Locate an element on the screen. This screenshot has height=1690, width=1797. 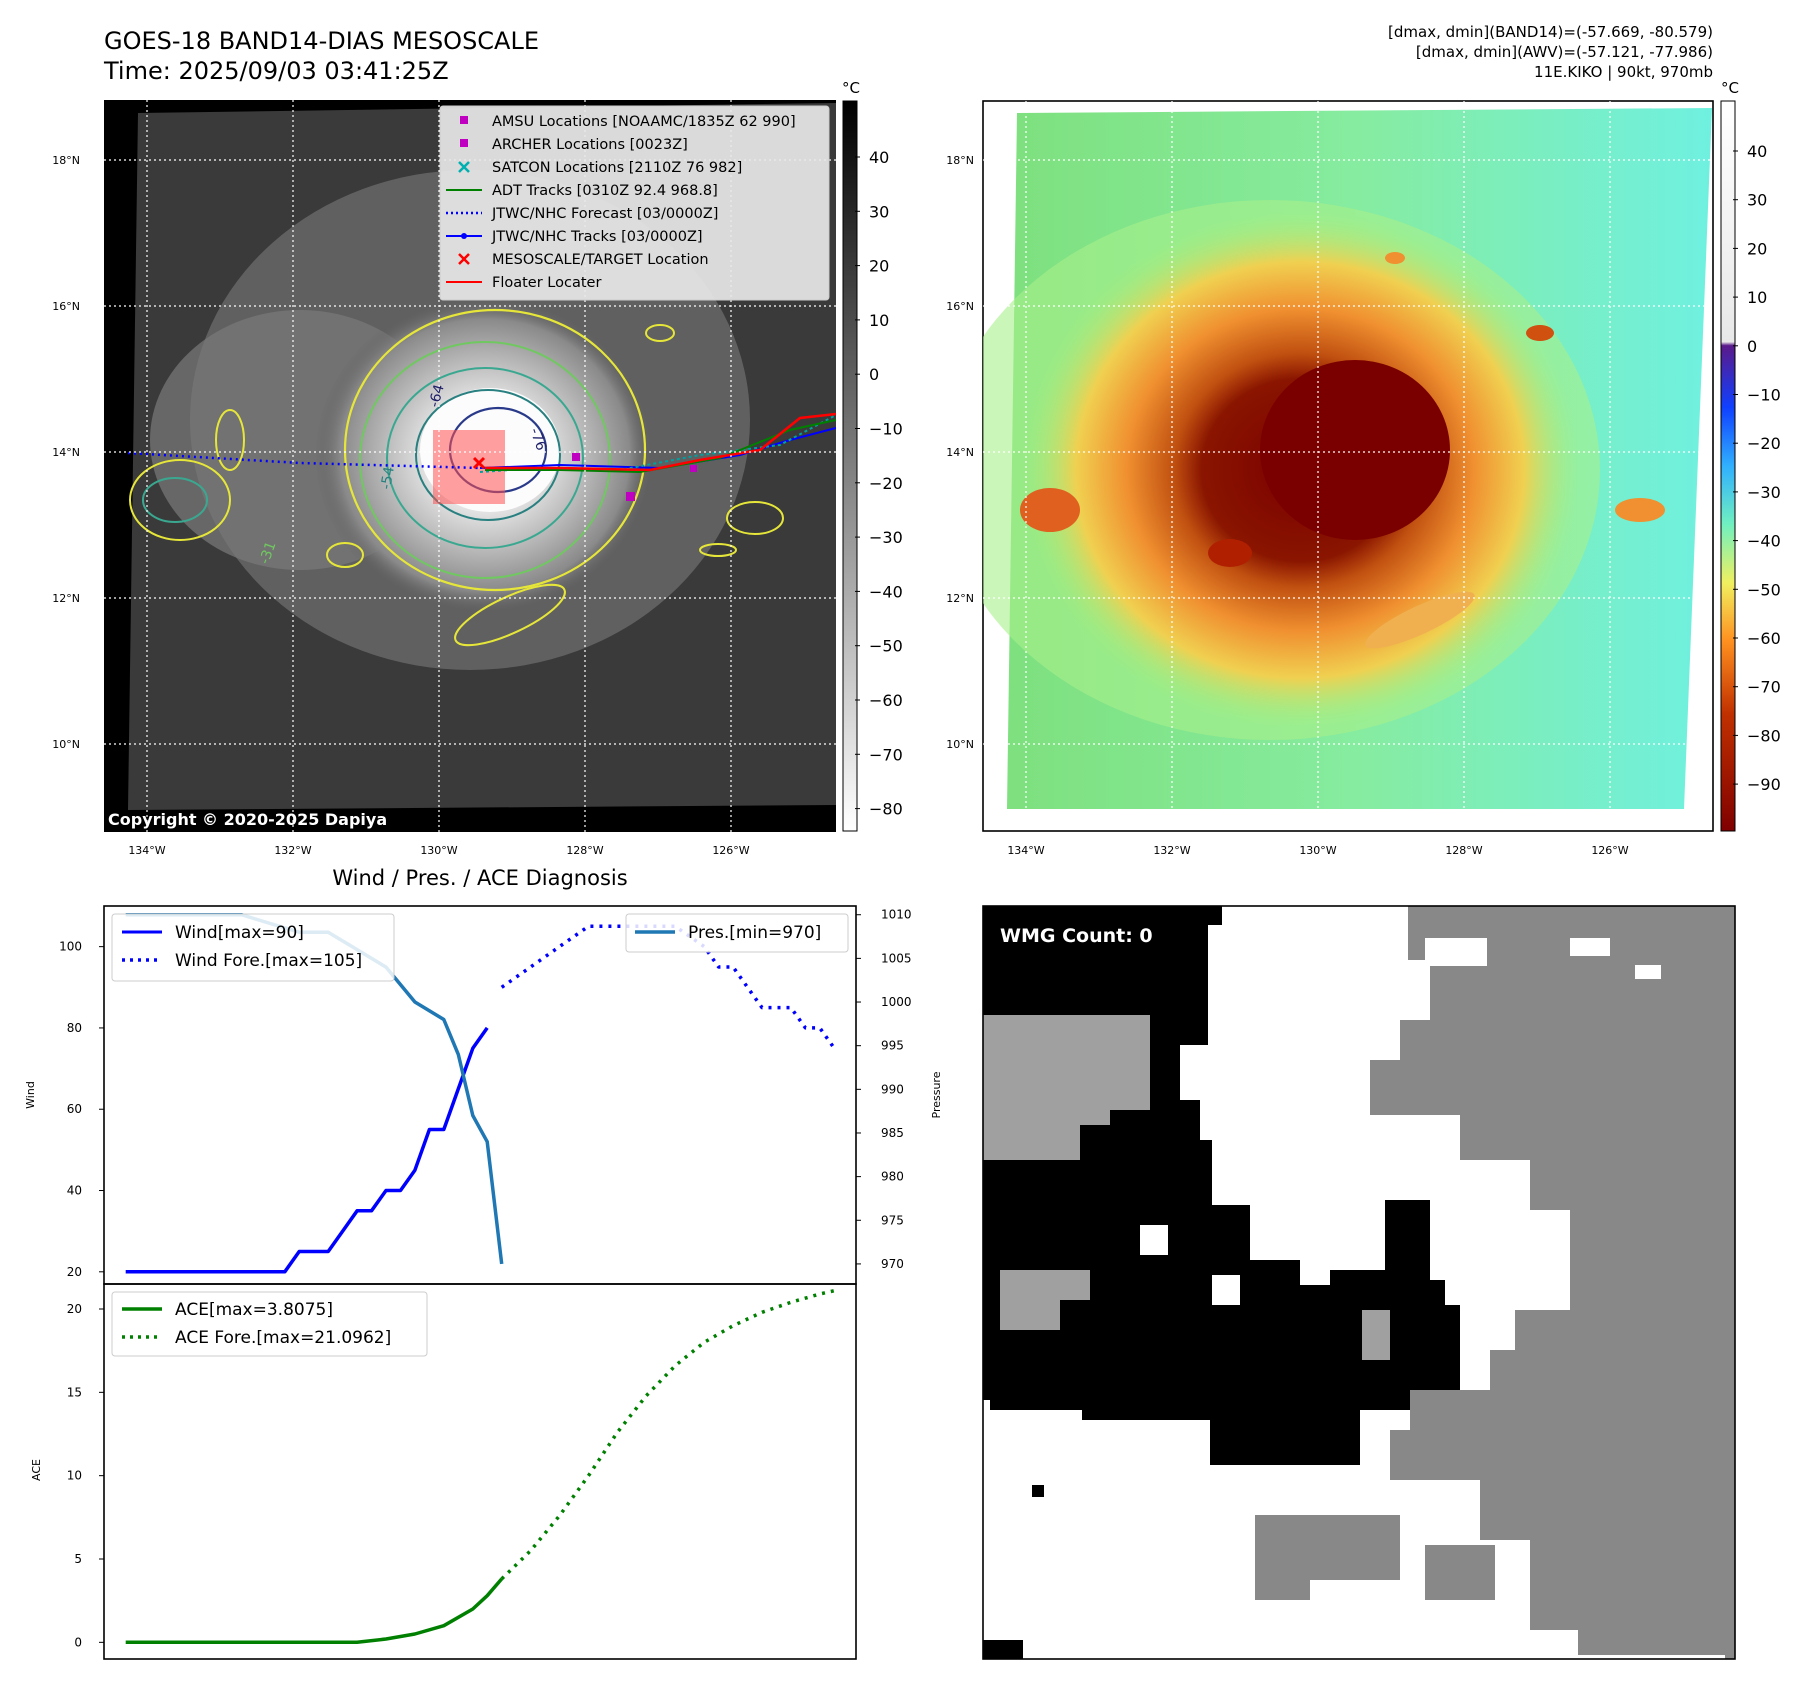
pressure-tick-label: 1010 is located at coordinates (896, 915).